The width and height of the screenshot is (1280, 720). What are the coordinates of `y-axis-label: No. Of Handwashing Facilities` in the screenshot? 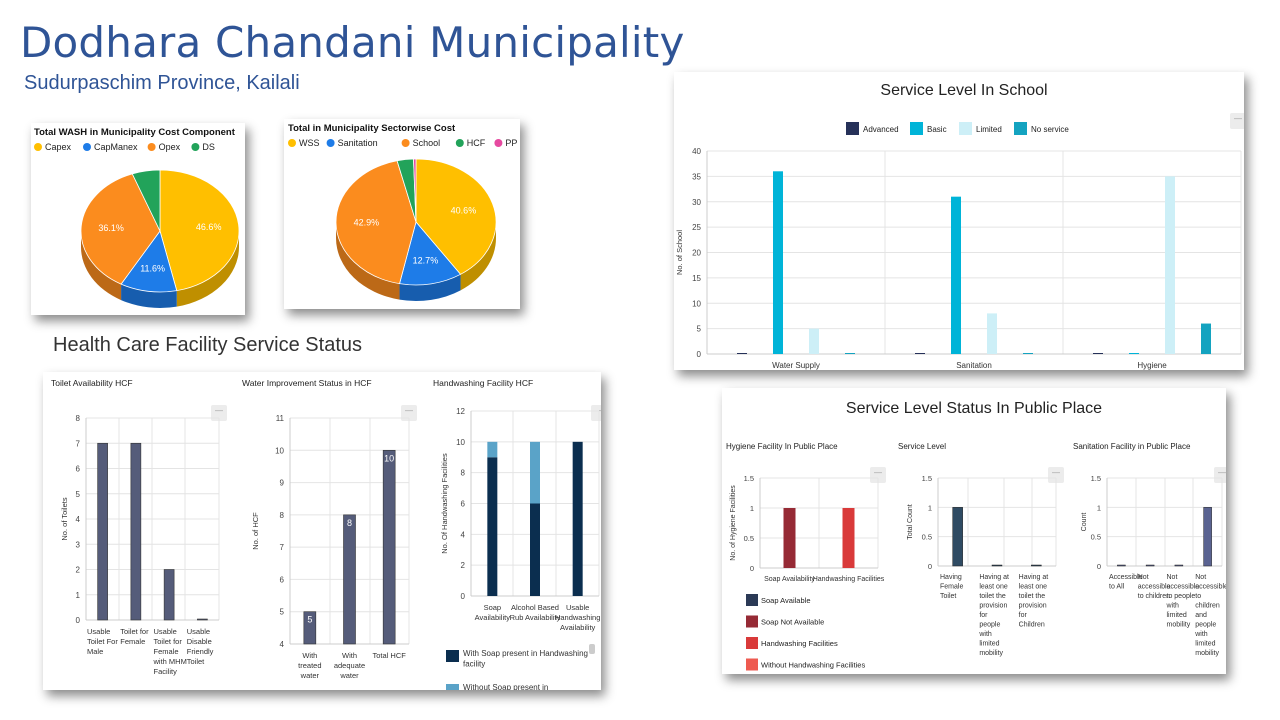 It's located at (444, 503).